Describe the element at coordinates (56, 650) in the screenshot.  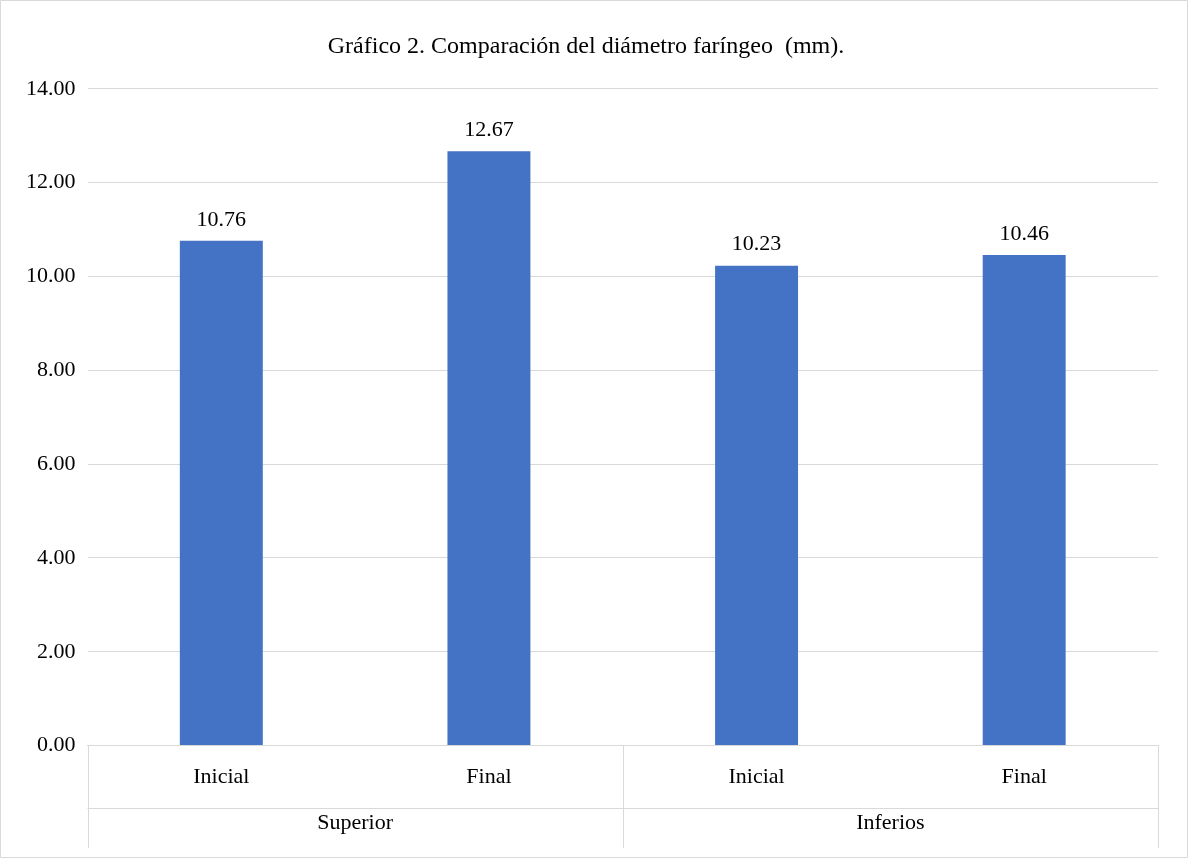
I see `y-tick-label: 2.00` at that location.